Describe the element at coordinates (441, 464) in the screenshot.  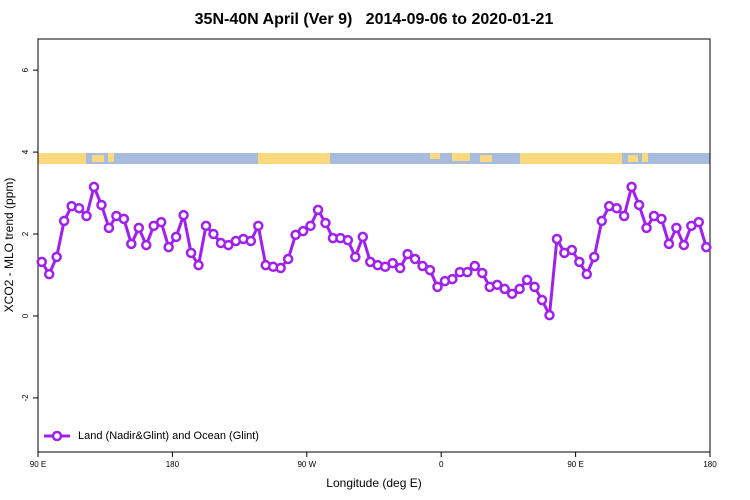
I see `x-tick-label: 0` at that location.